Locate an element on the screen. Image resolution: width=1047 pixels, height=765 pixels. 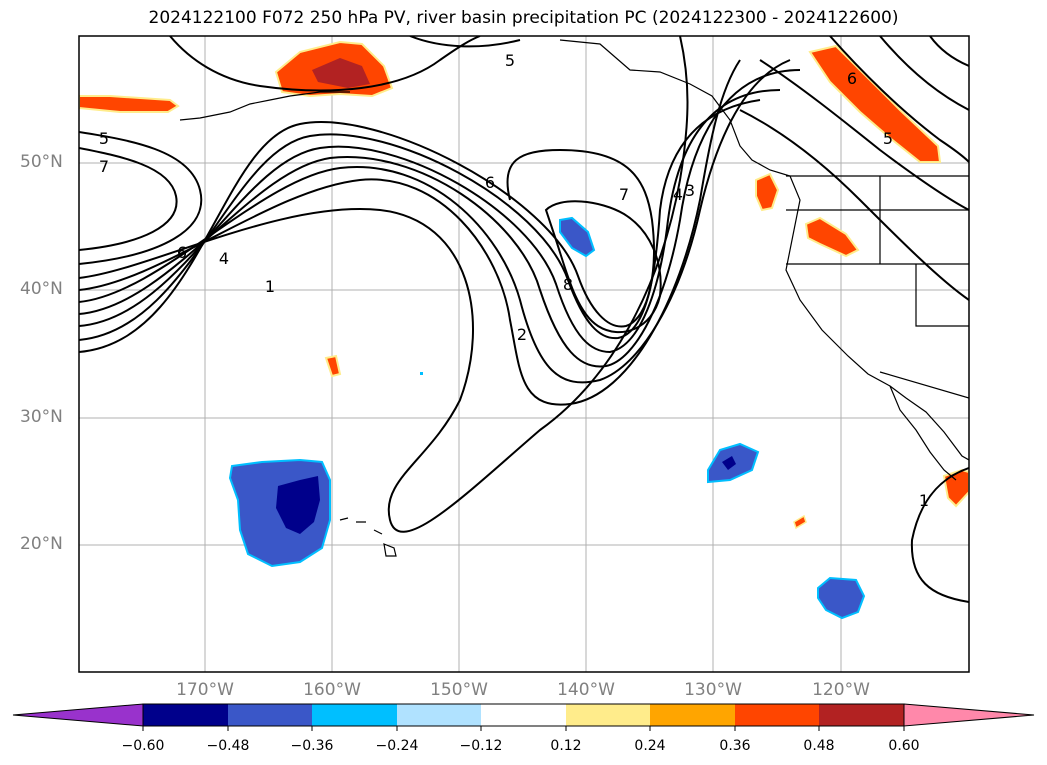
contour-label: 2 is located at coordinates (522, 334).